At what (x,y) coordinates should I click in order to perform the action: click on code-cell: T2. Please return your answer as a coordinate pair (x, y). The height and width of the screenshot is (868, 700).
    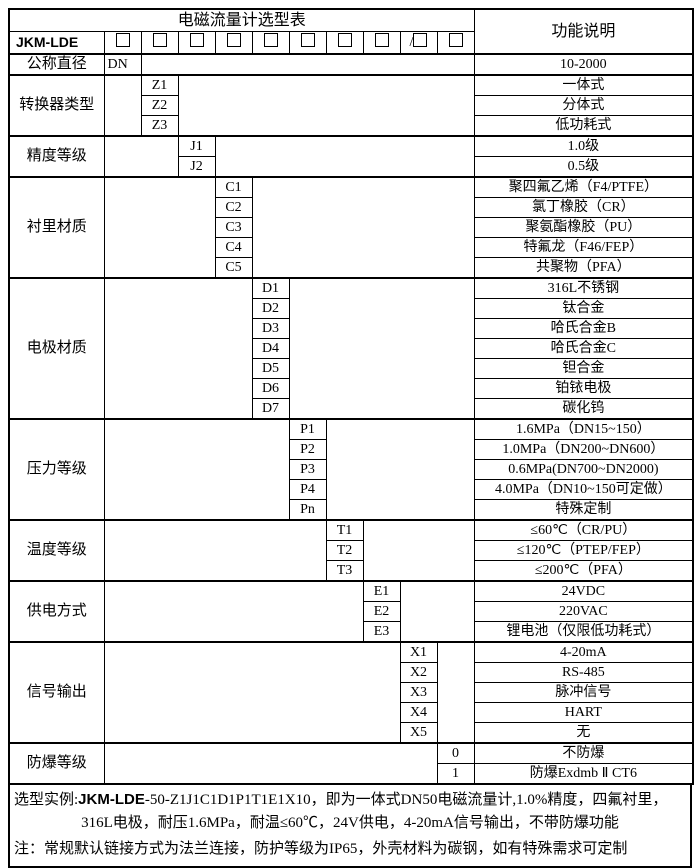
    Looking at the image, I should click on (344, 550).